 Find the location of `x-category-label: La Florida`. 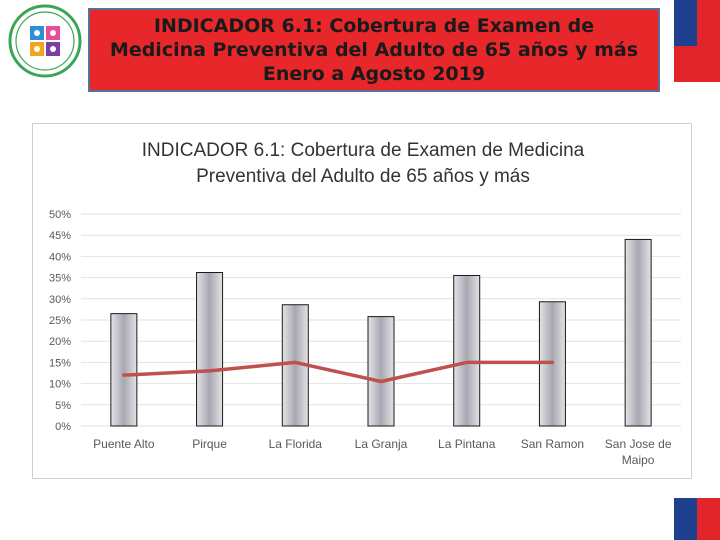

x-category-label: La Florida is located at coordinates (296, 444).